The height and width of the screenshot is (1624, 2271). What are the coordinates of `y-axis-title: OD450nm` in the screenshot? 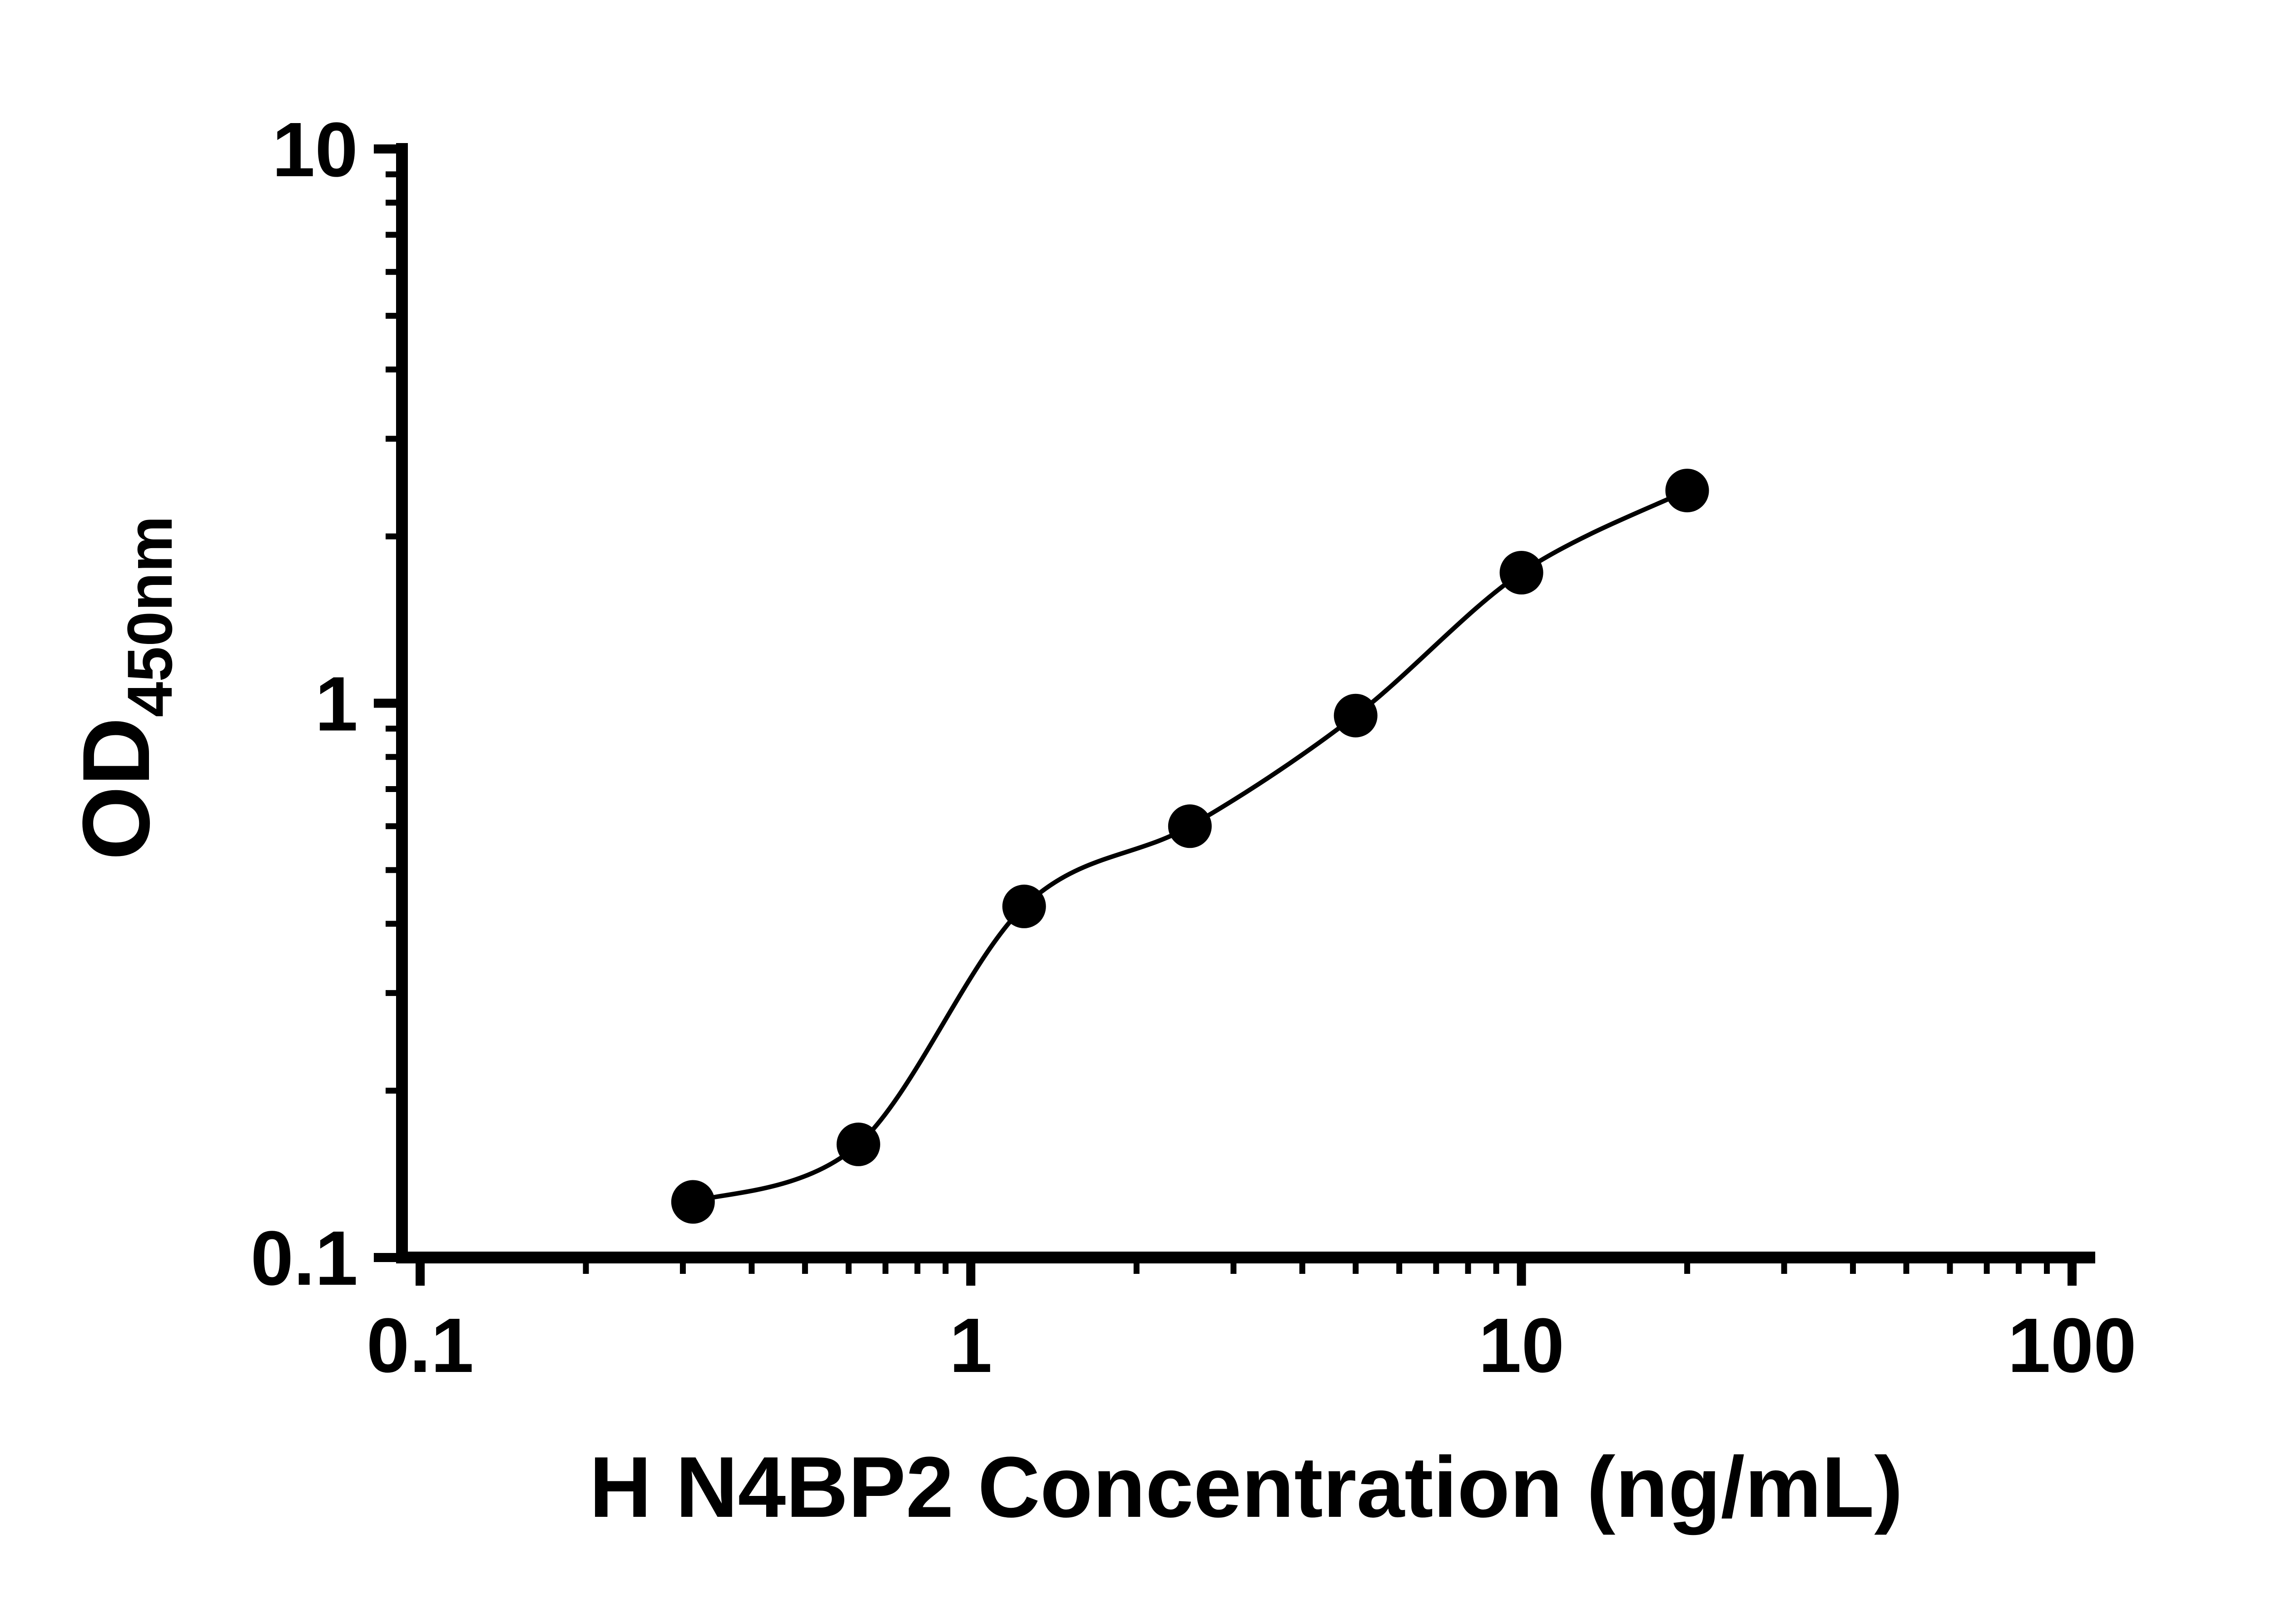 It's located at (124, 688).